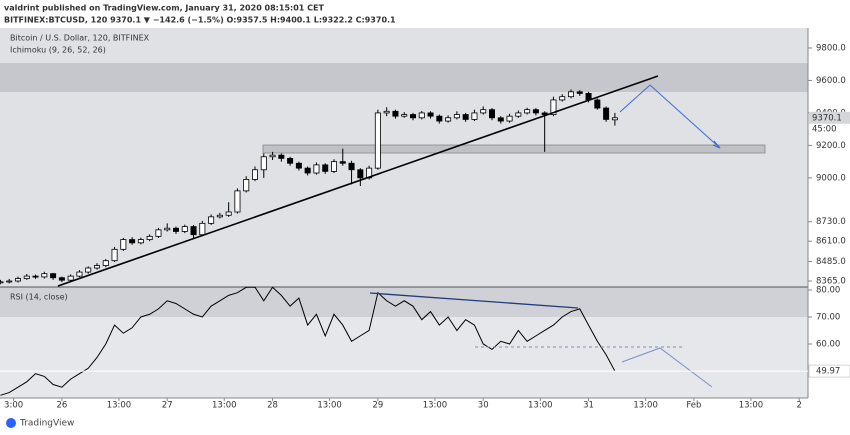  I want to click on y-tick-label: 8610.0, so click(831, 242).